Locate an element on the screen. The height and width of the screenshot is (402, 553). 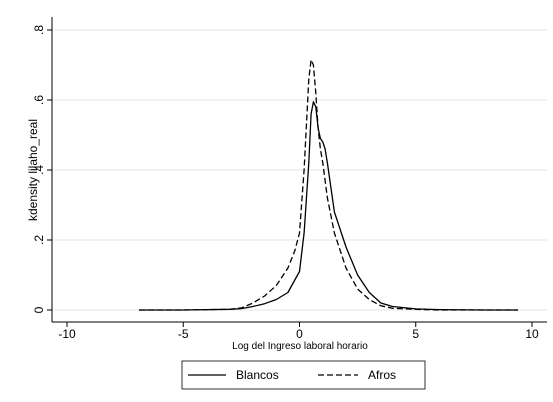
y-tick-label: .6 is located at coordinates (39, 100).